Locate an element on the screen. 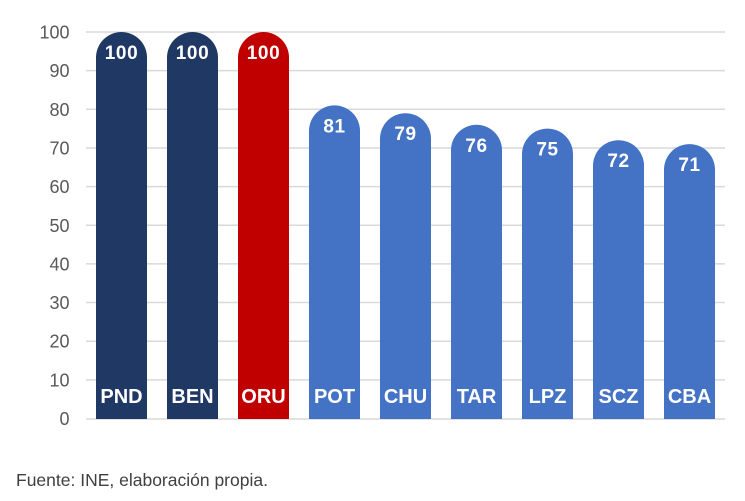 The image size is (745, 501). svg-text: ORU is located at coordinates (263, 397).